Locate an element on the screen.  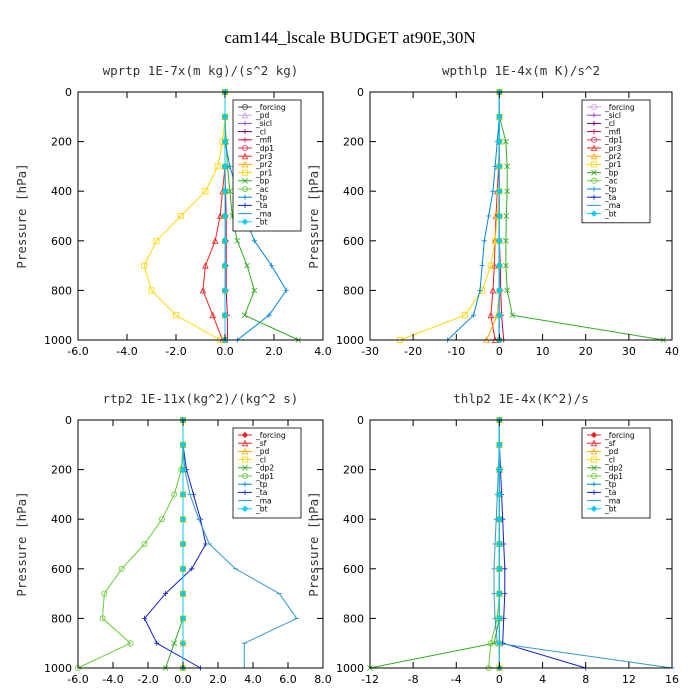
legend-label: _mfl is located at coordinates (263, 140).